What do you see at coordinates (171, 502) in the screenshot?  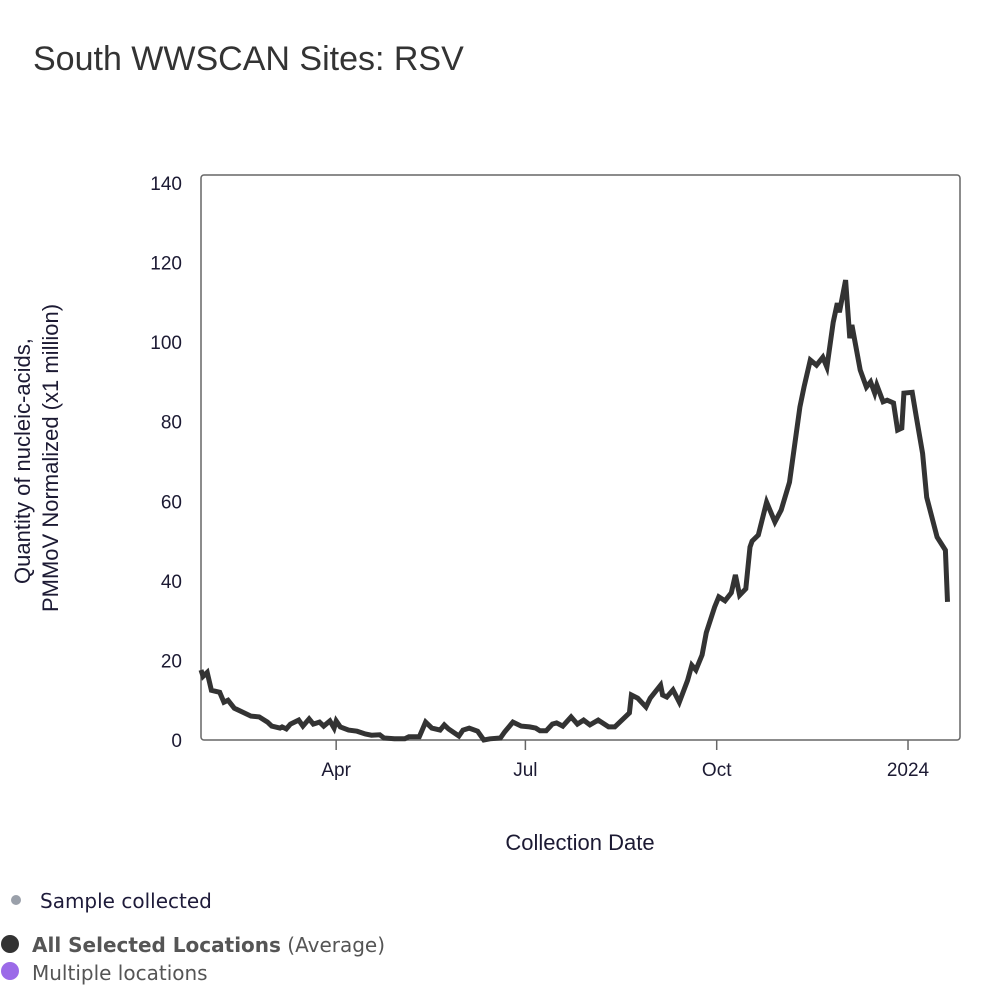 I see `y-tick-label: 60` at bounding box center [171, 502].